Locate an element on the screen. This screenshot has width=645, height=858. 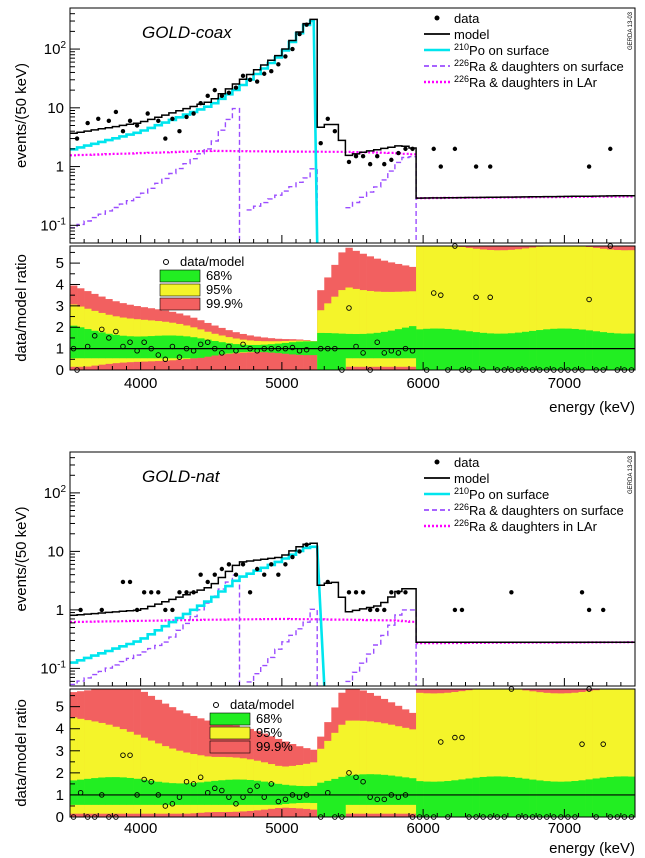
x-tick-label: 4000 is located at coordinates (140, 383).